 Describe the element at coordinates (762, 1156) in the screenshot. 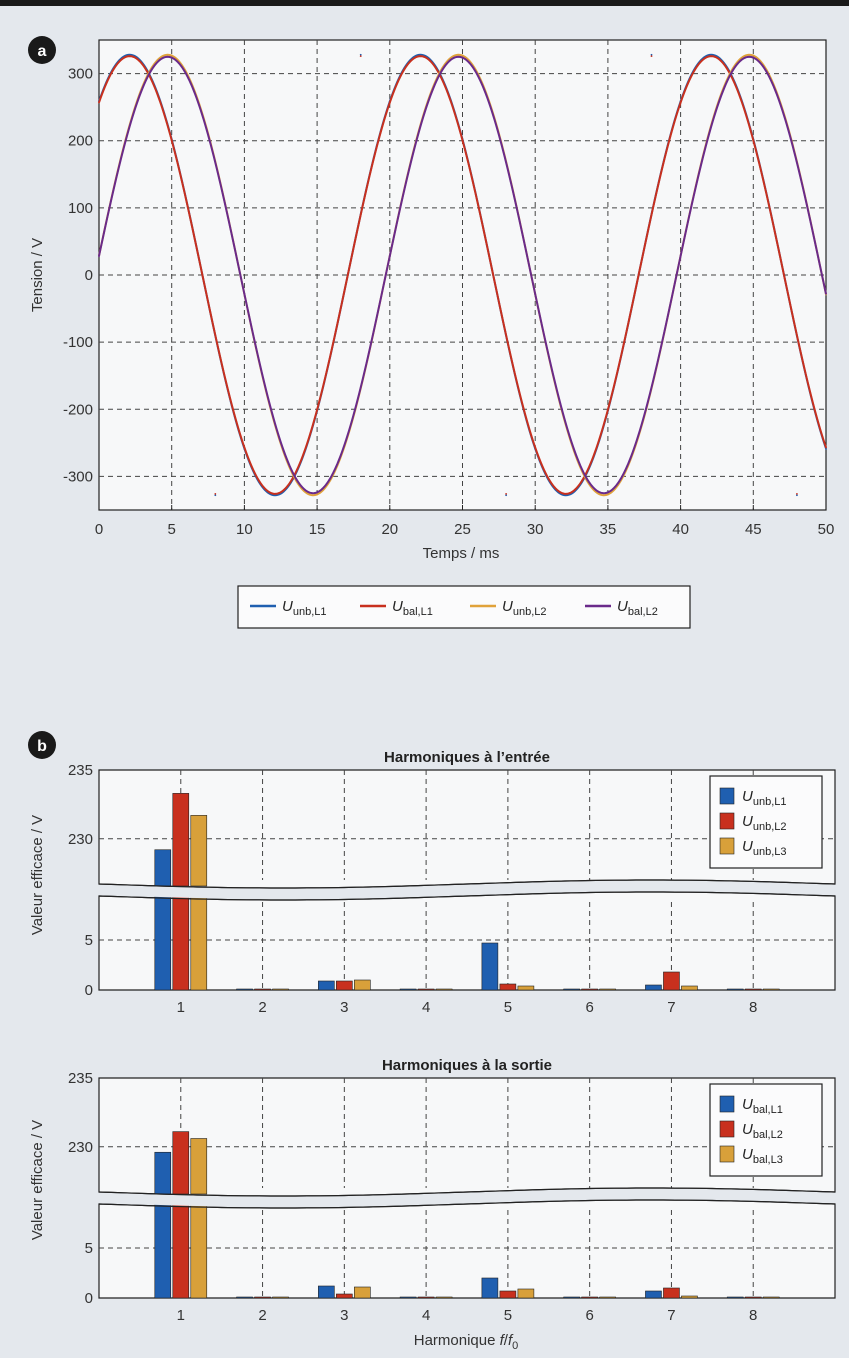

I see `bar-chart-legend-entry: Ubal,L3` at that location.